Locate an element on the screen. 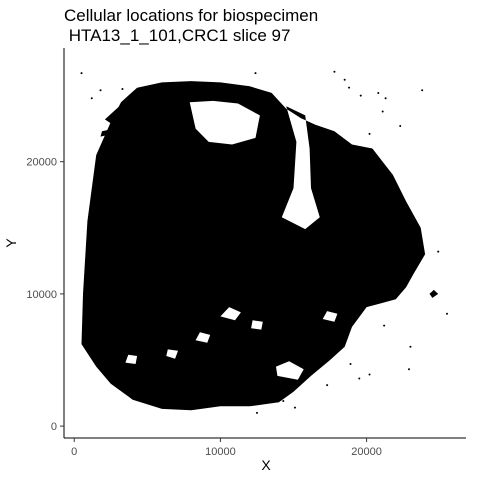 The image size is (480, 480). x-tick-label: 10000 is located at coordinates (220, 452).